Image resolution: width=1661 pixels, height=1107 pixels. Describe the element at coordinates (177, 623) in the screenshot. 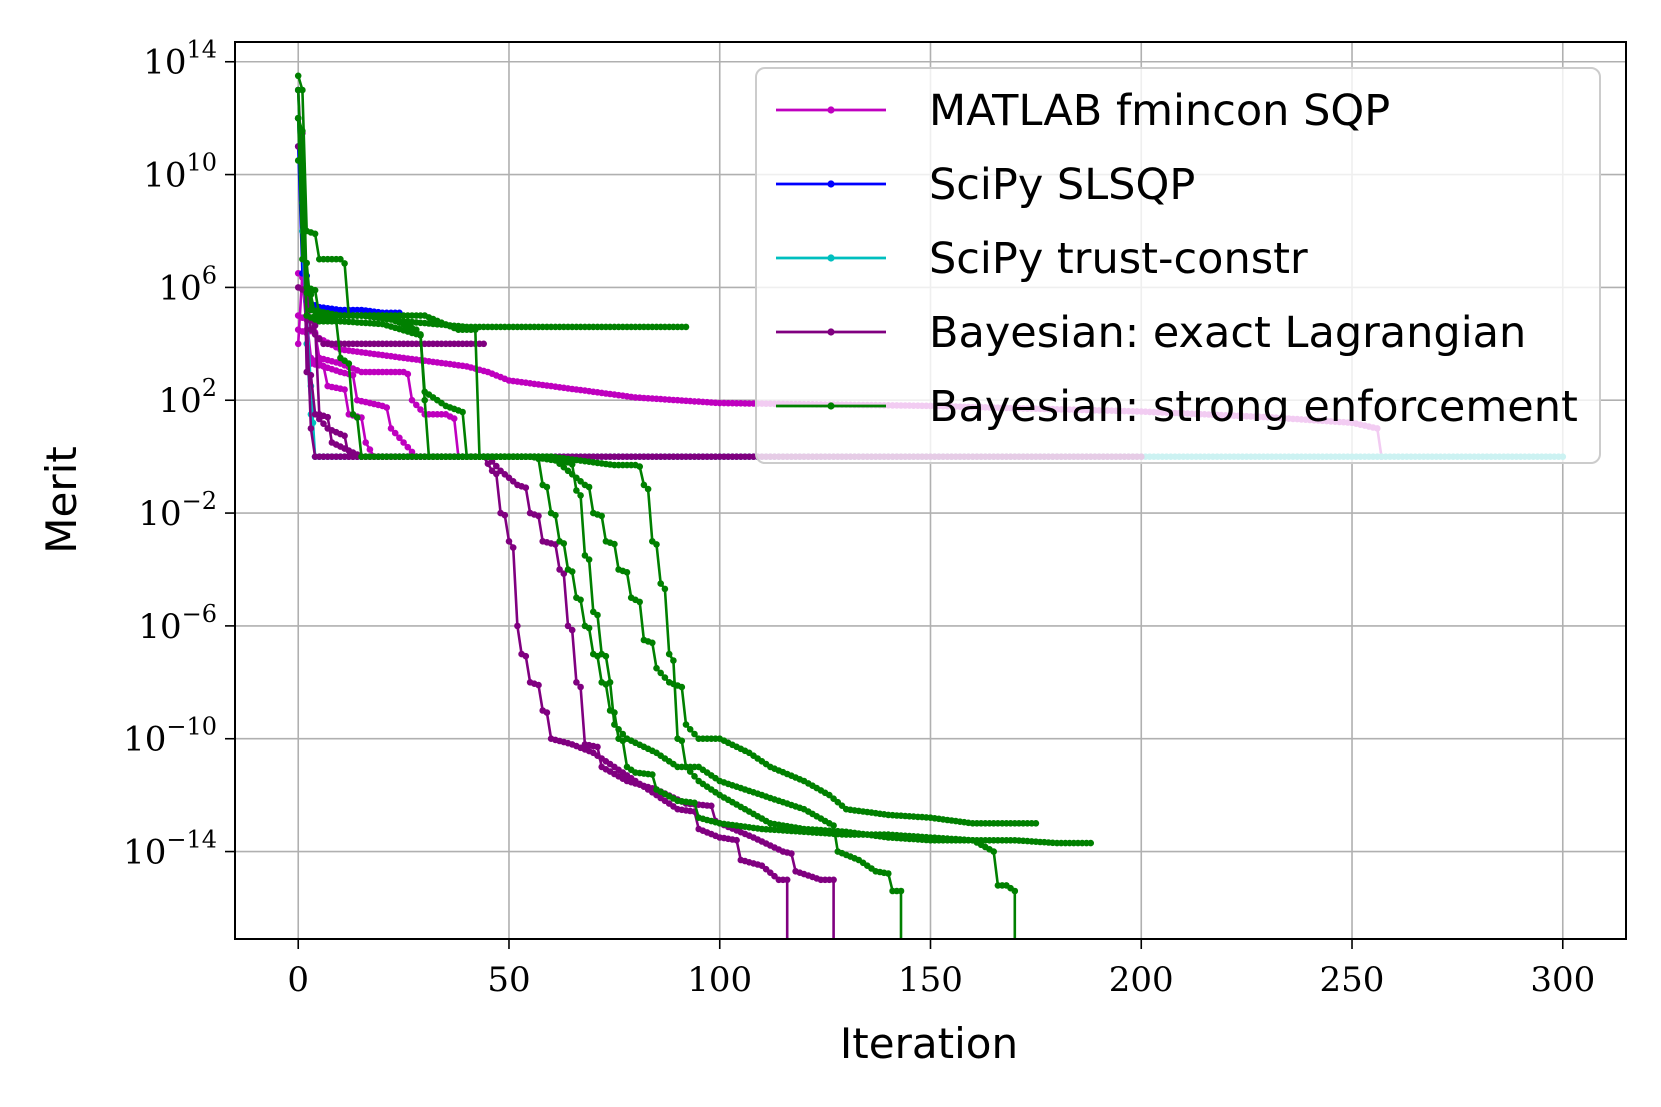

I see `y-tick-label: 10⁻⁶` at that location.